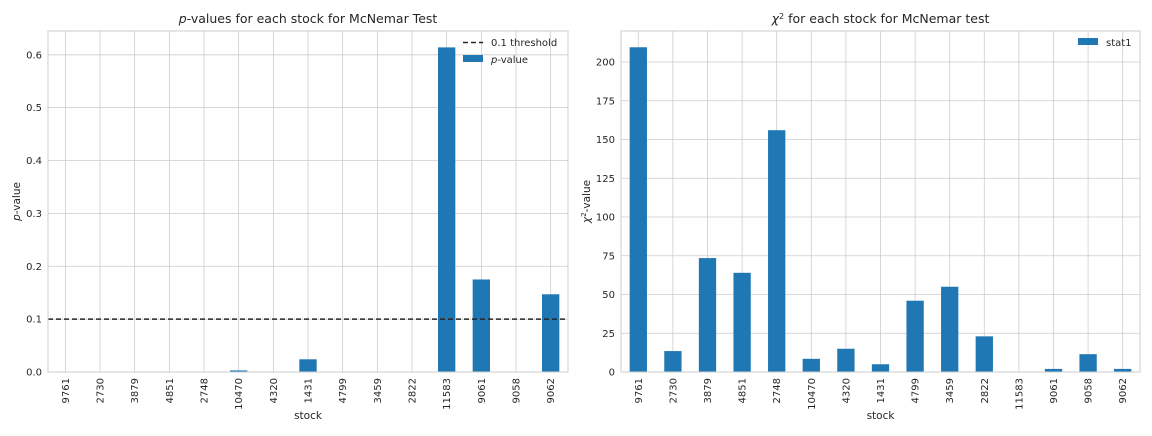  What do you see at coordinates (605, 101) in the screenshot?
I see `y-tick-label: 175` at bounding box center [605, 101].